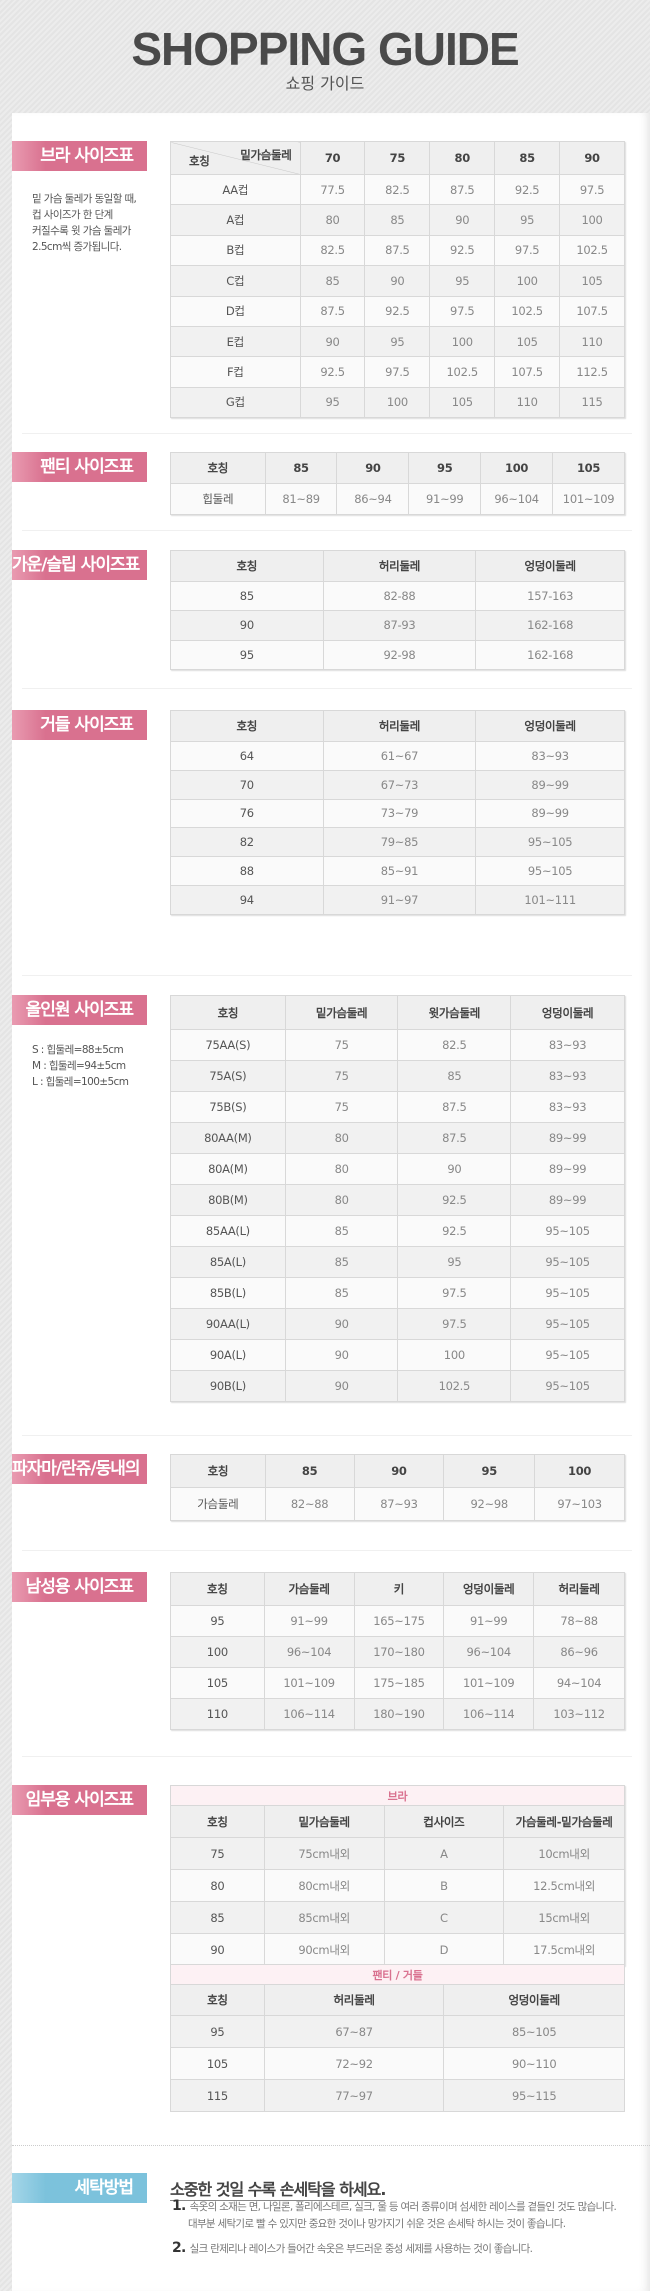 This screenshot has height=2291, width=650. Describe the element at coordinates (397, 402) in the screenshot. I see `table-cell: 100` at that location.